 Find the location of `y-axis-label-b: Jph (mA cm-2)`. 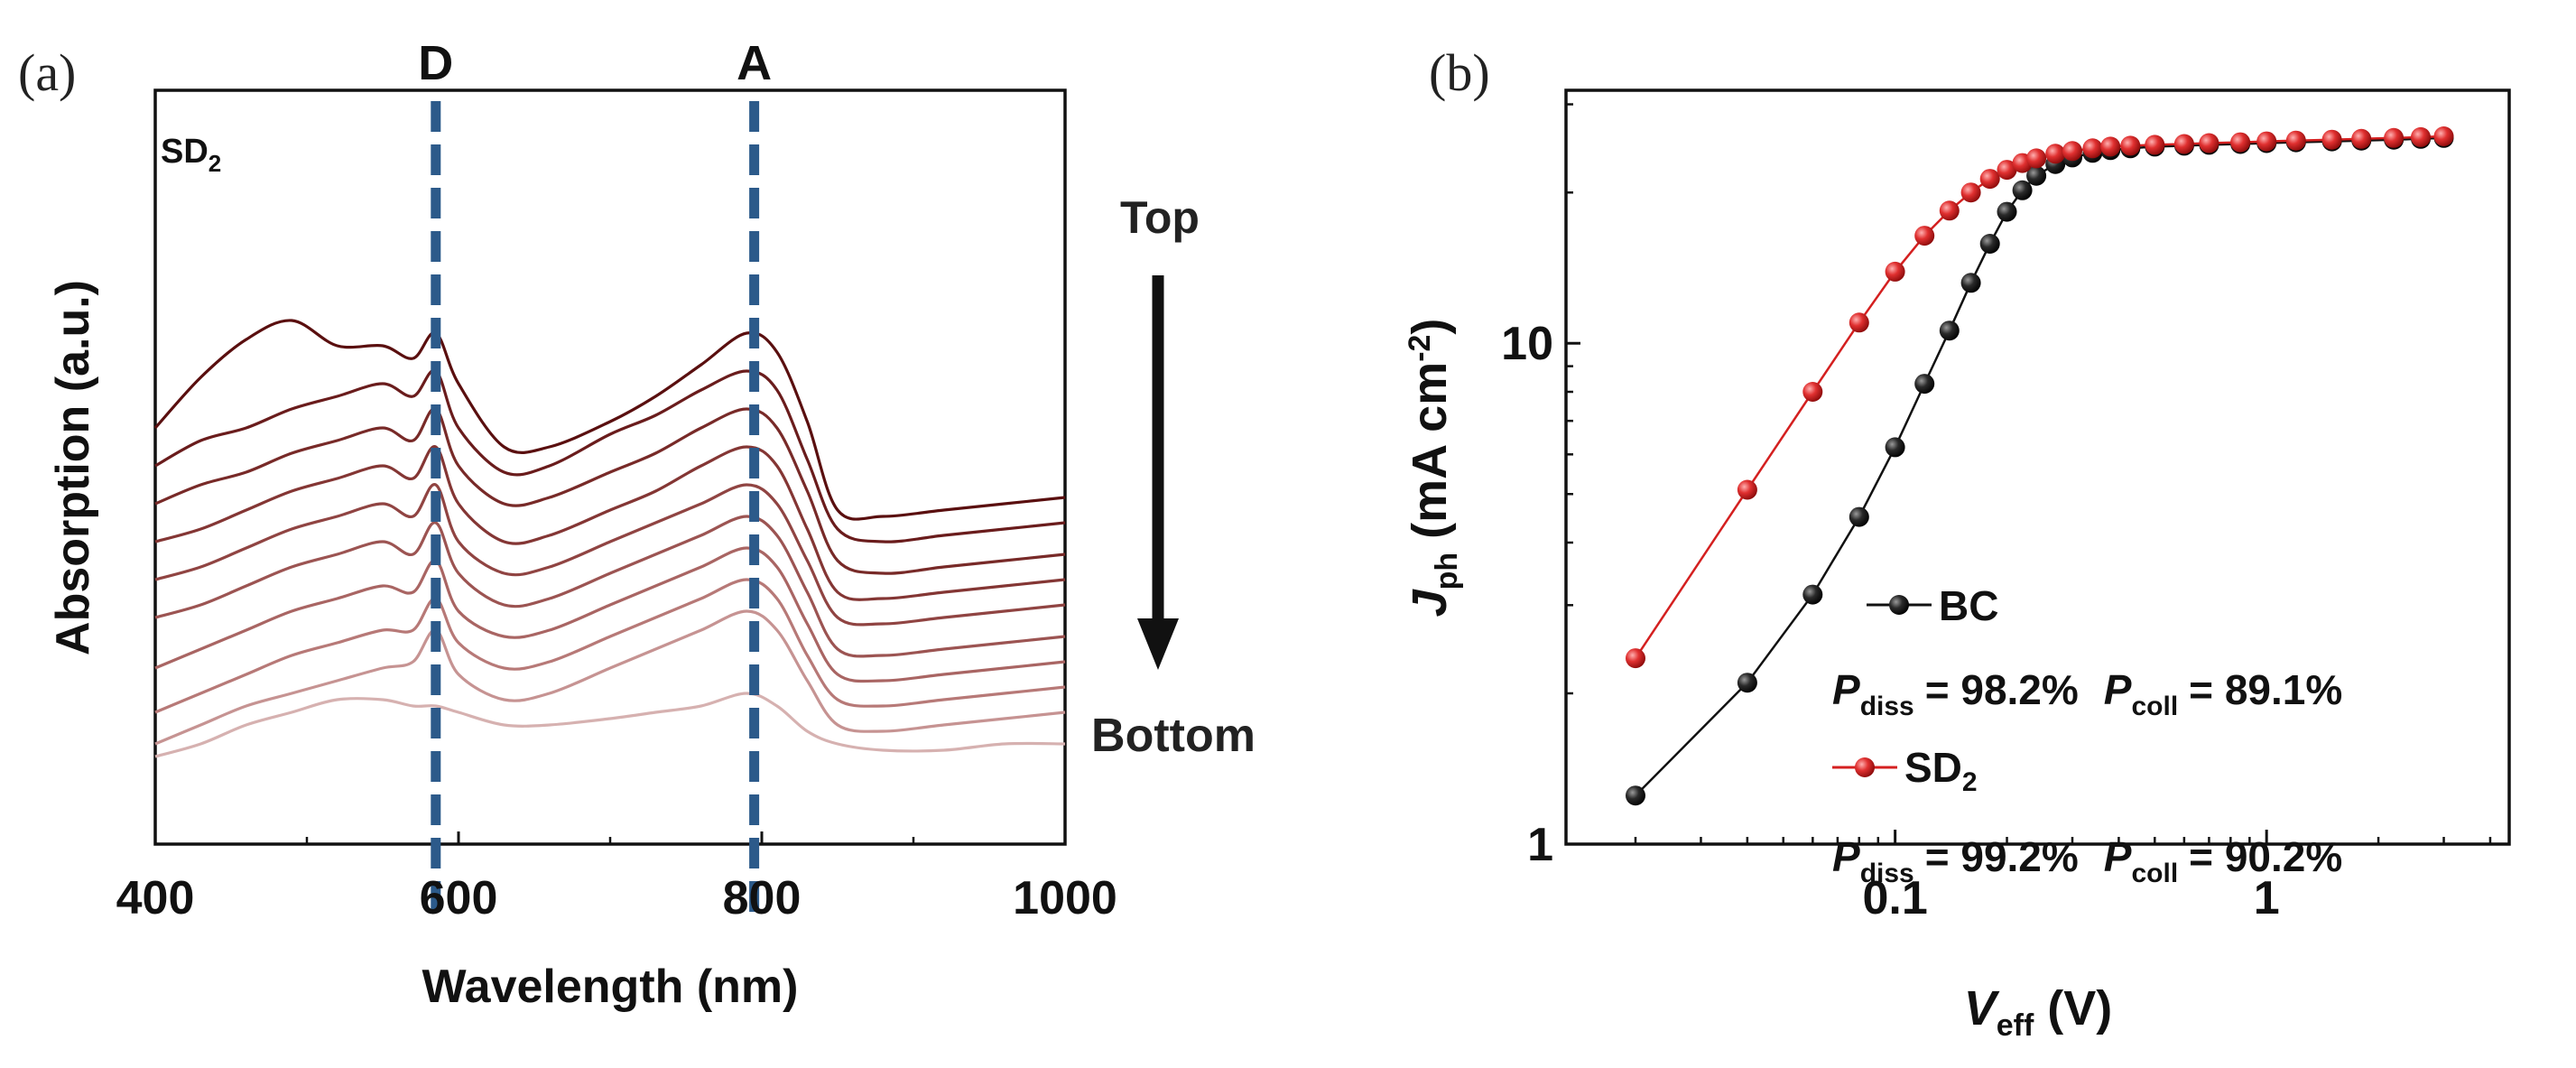

y-axis-label-b: Jph (mA cm-2) is located at coordinates (1433, 469).